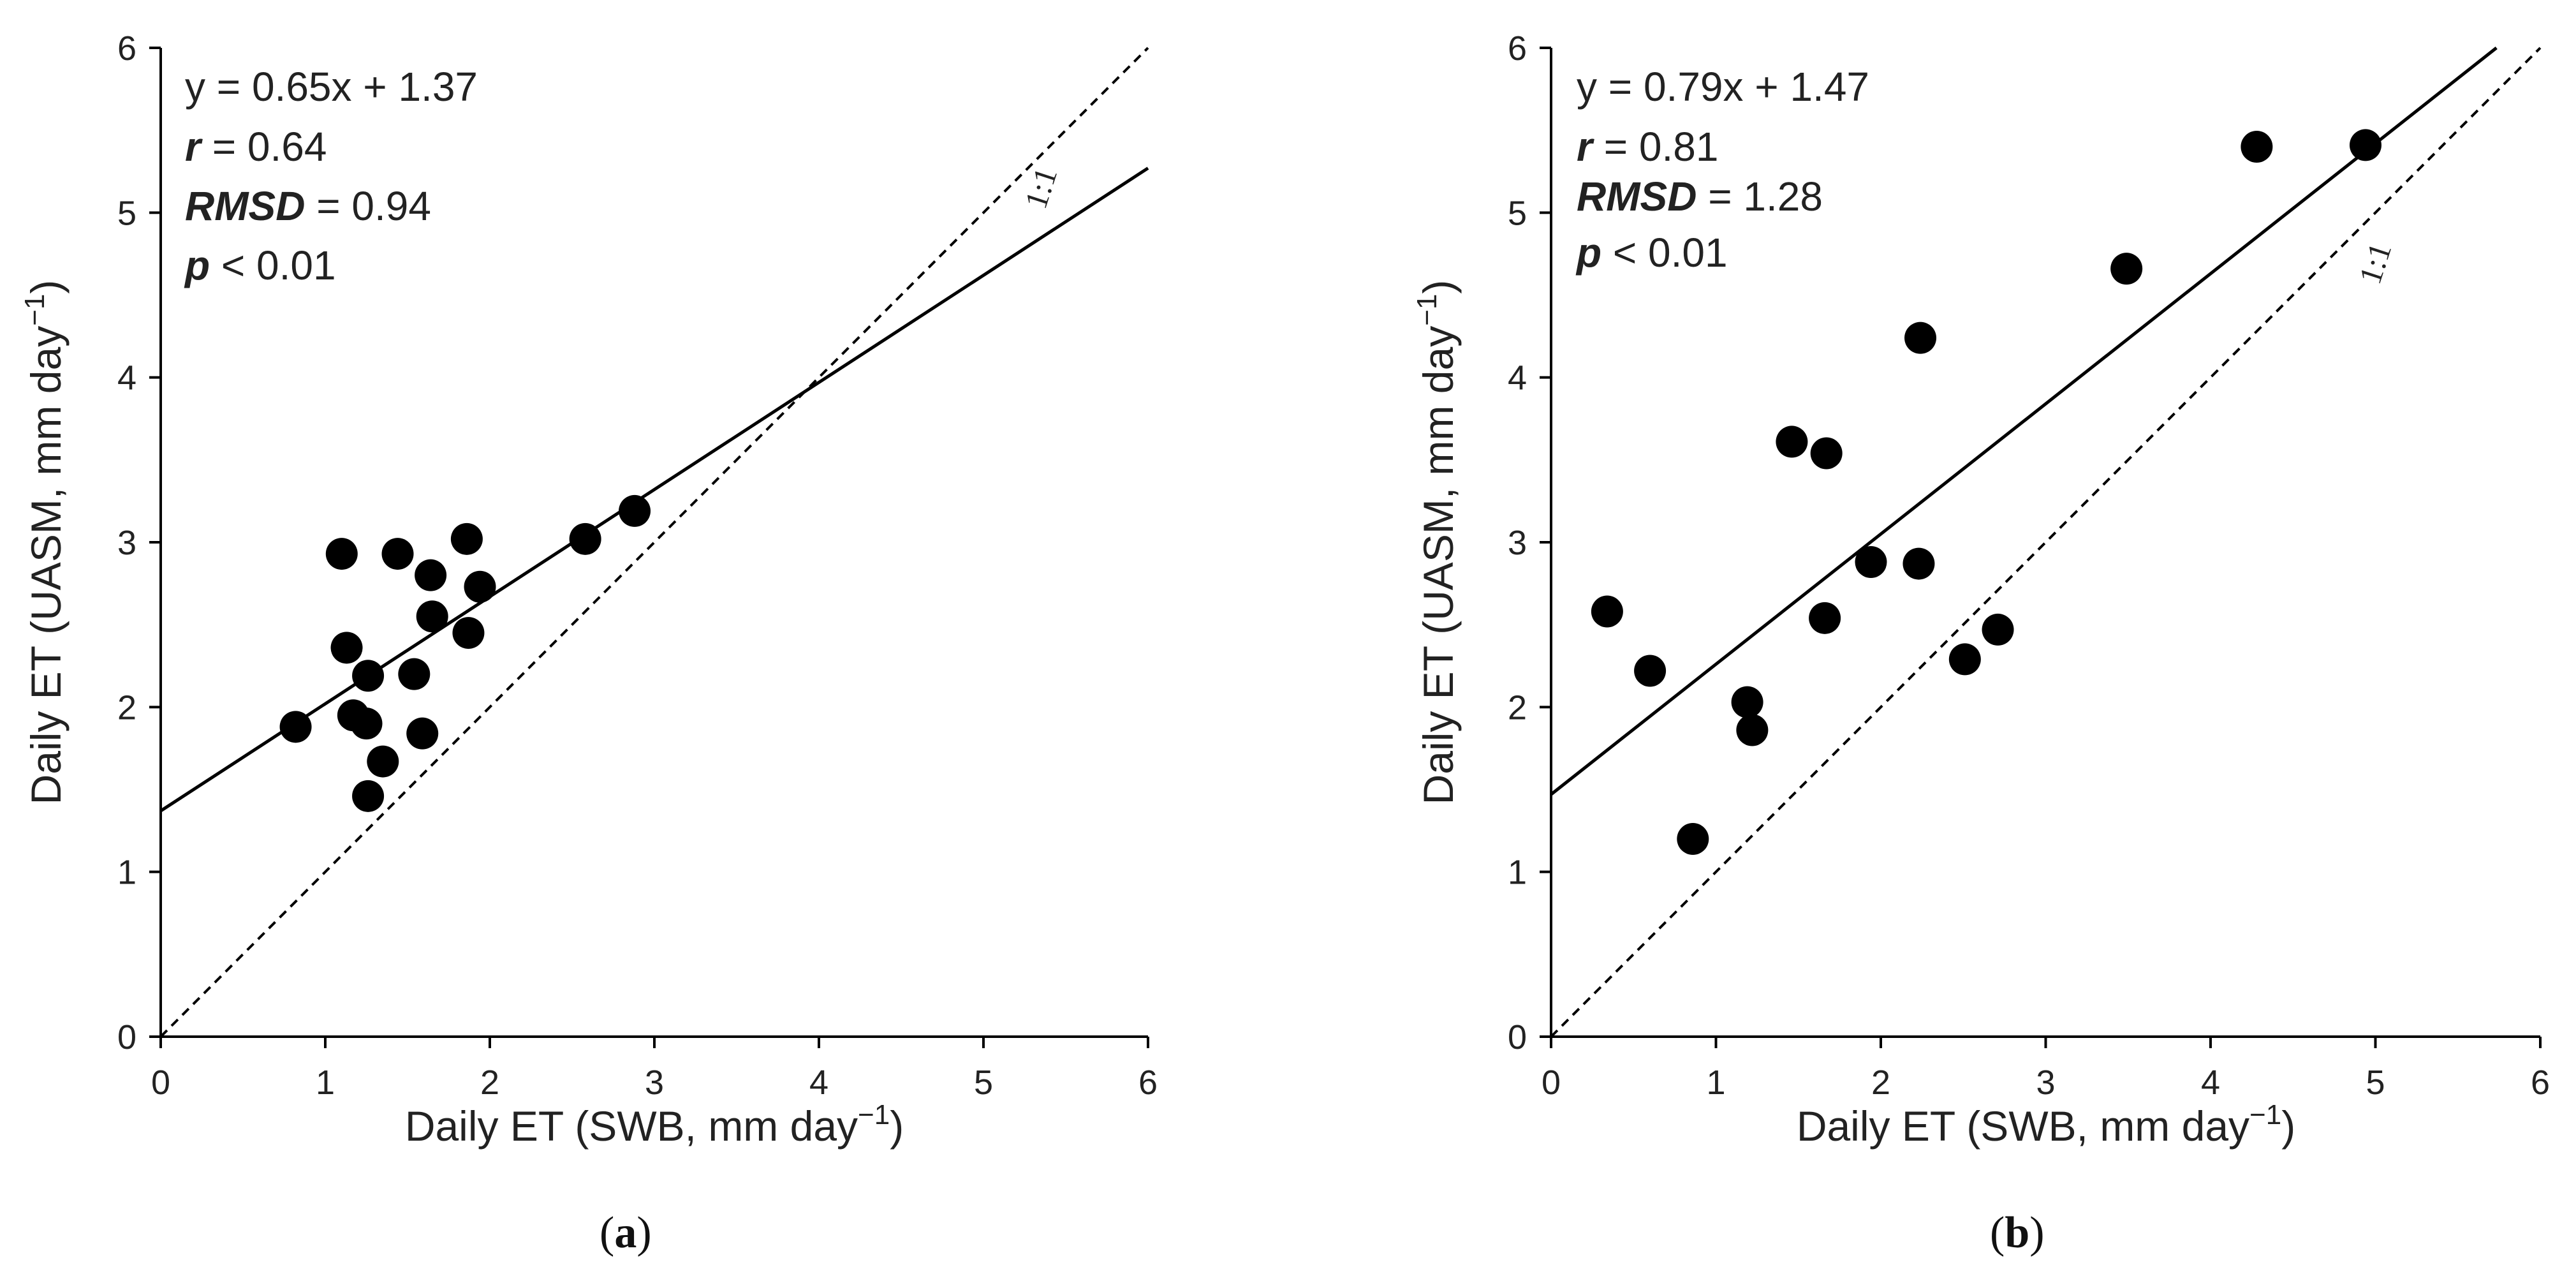  I want to click on r-value-b: = 0.81, so click(1656, 147).